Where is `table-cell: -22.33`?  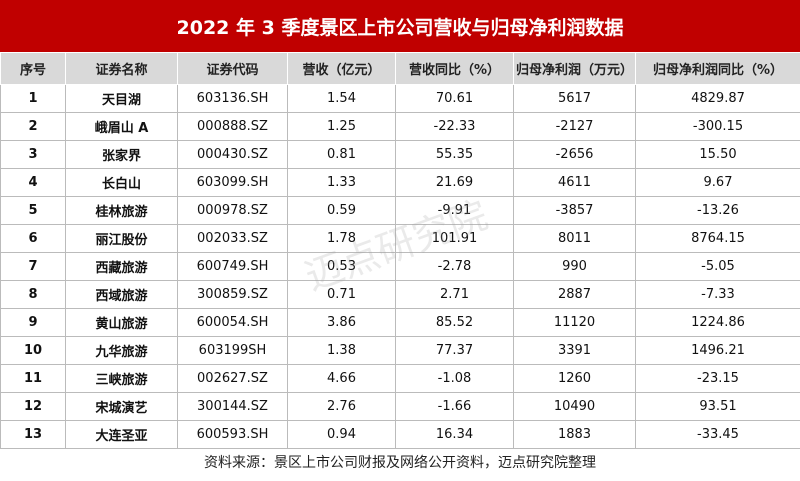 table-cell: -22.33 is located at coordinates (454, 126).